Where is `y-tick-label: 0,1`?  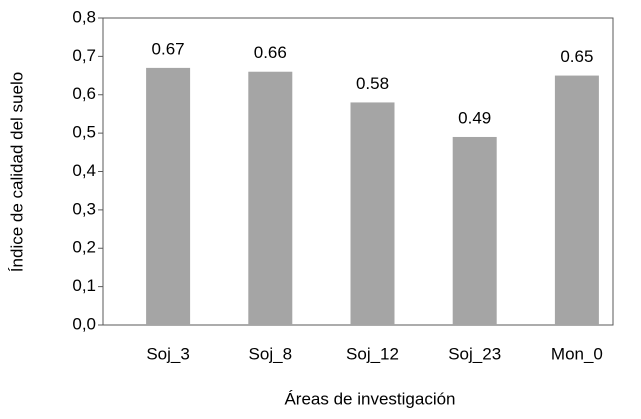
y-tick-label: 0,1 is located at coordinates (84, 285).